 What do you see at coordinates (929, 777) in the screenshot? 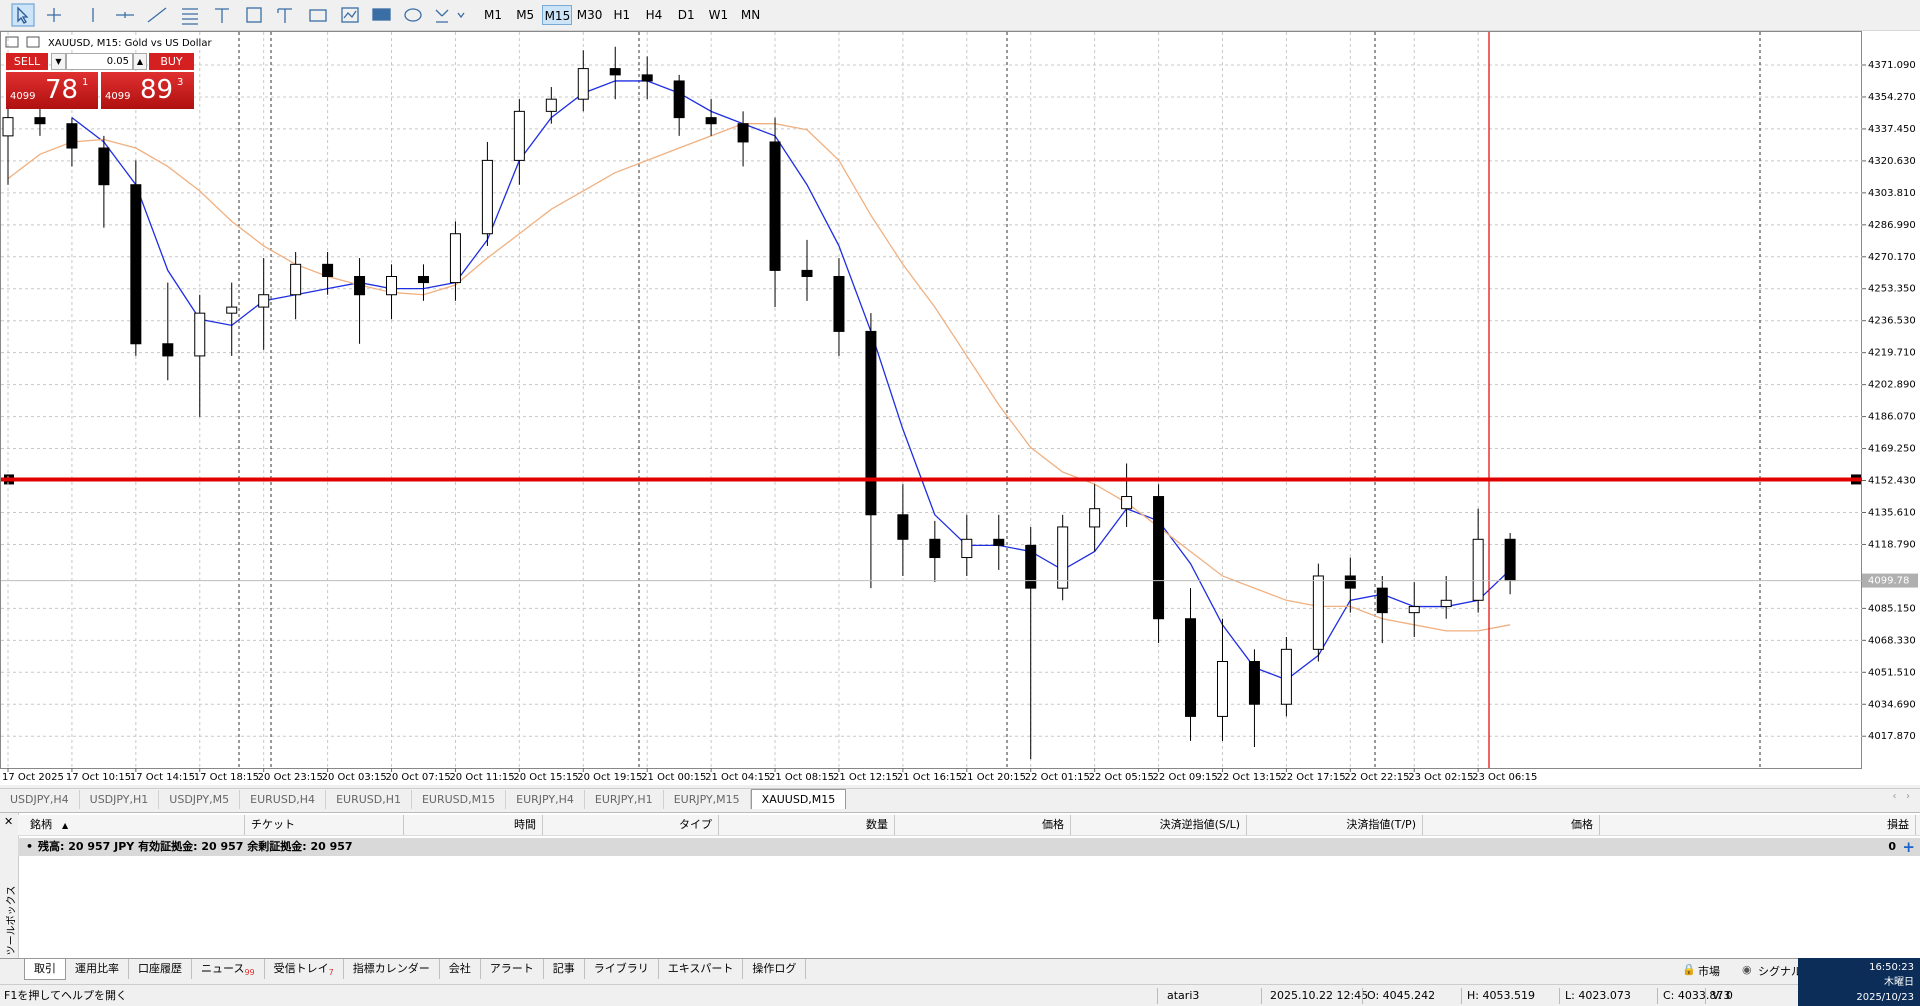
I see `x-tick-label: 21 Oct 16:15` at bounding box center [929, 777].